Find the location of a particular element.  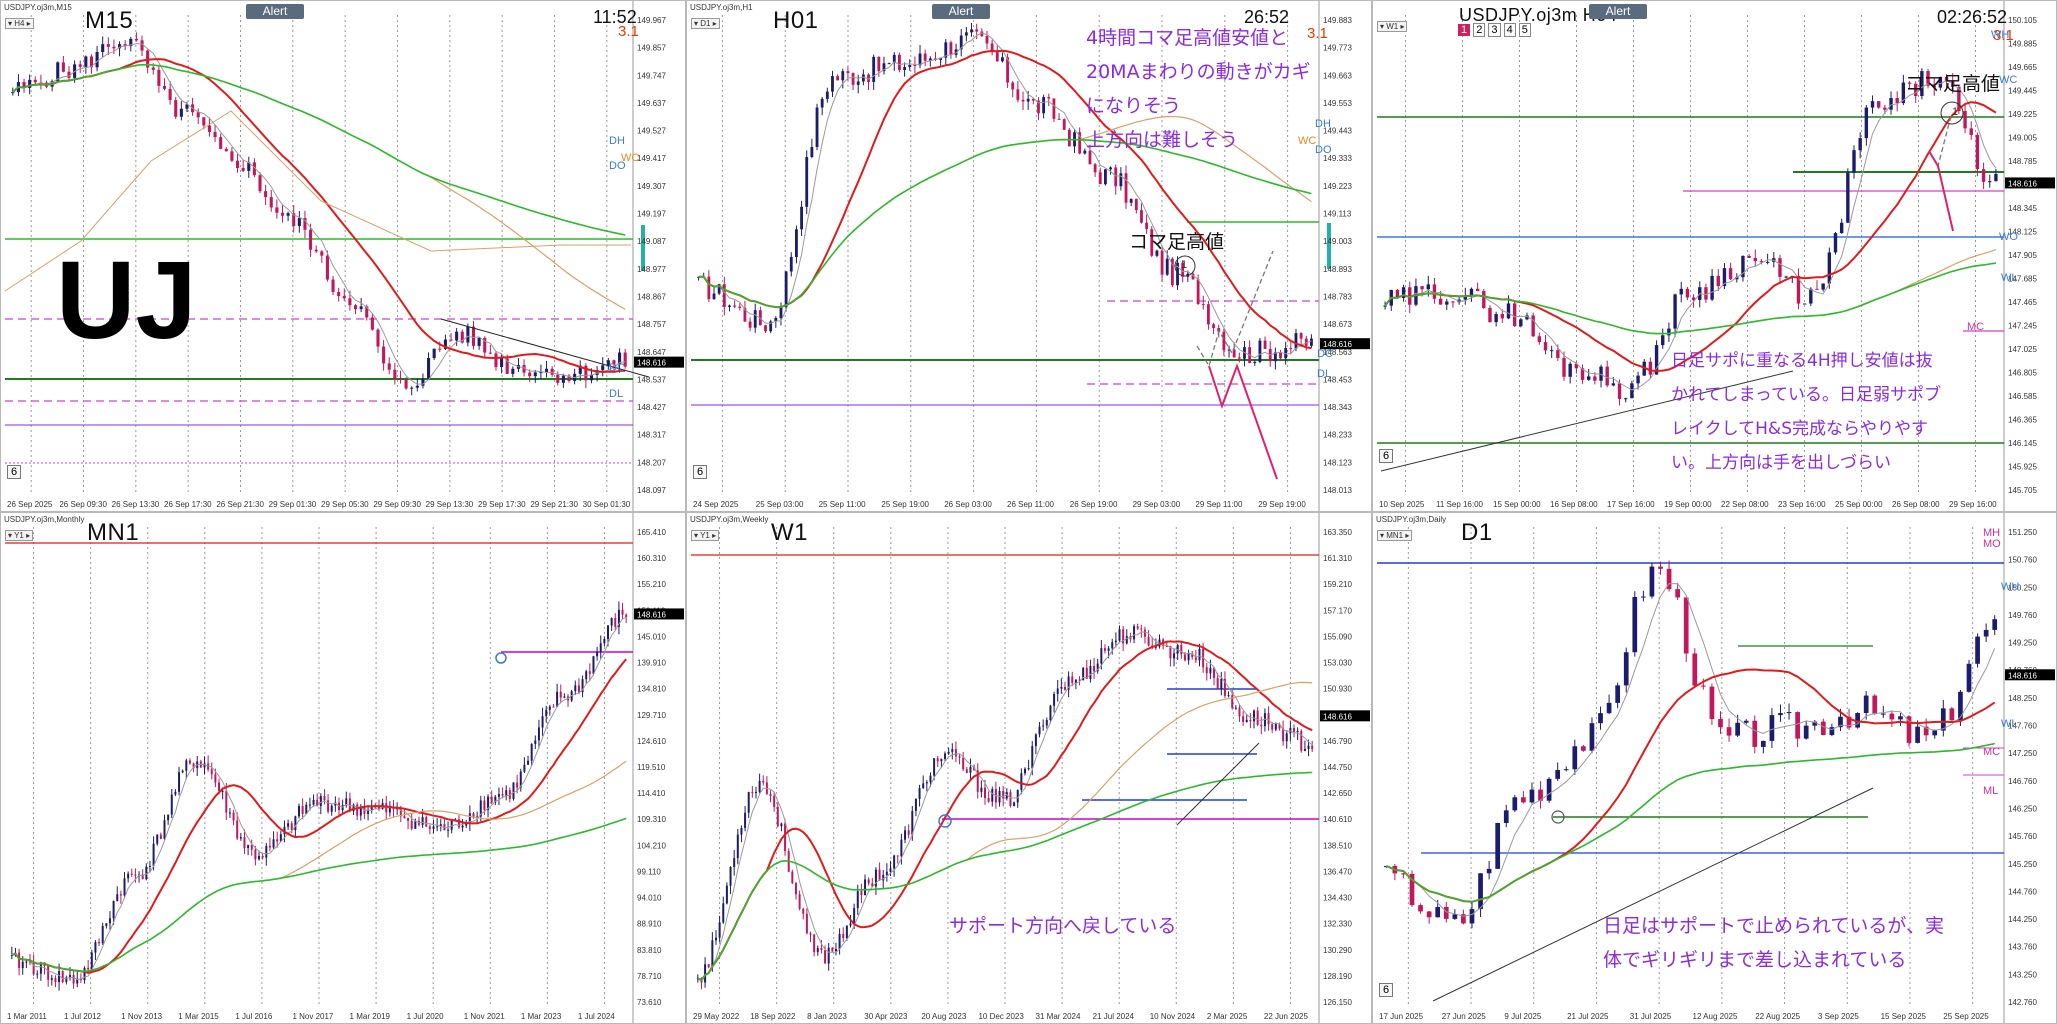

price-tick-label: 146.790 is located at coordinates (1337, 741).